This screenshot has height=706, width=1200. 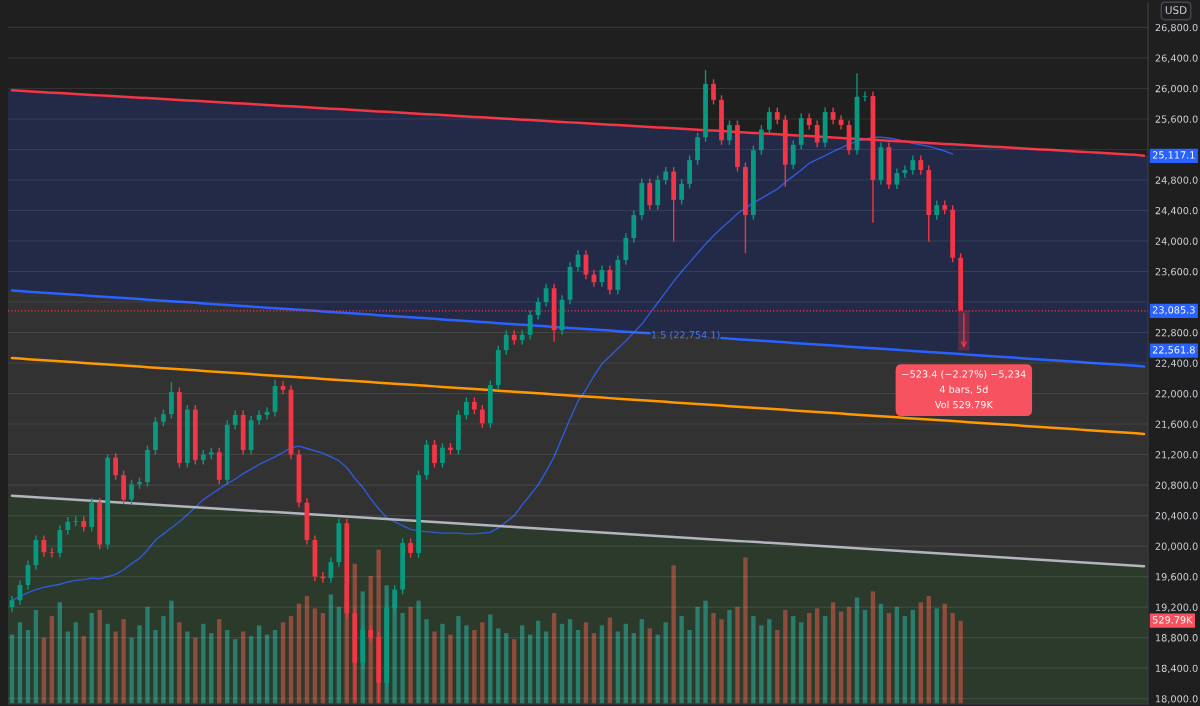 What do you see at coordinates (1177, 607) in the screenshot?
I see `y-tick-label: 19,200.0` at bounding box center [1177, 607].